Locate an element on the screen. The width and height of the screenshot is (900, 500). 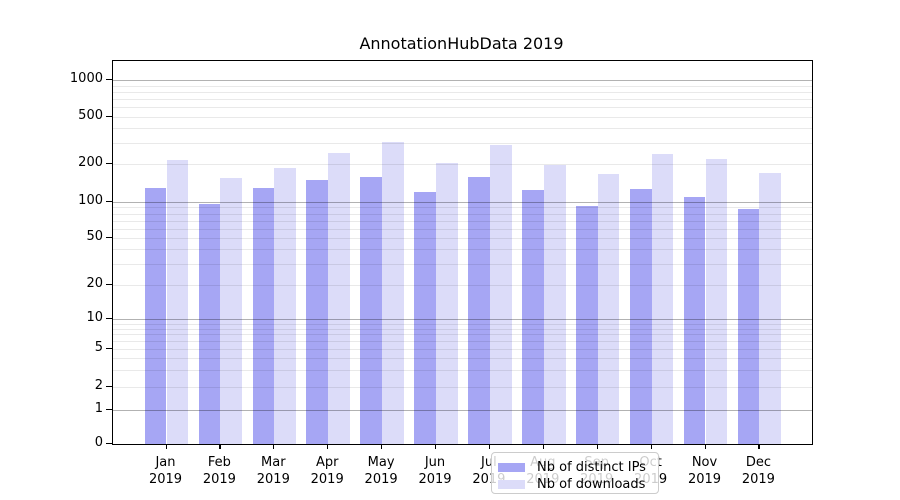
bar-distinct-ips-dec is located at coordinates (748, 326).